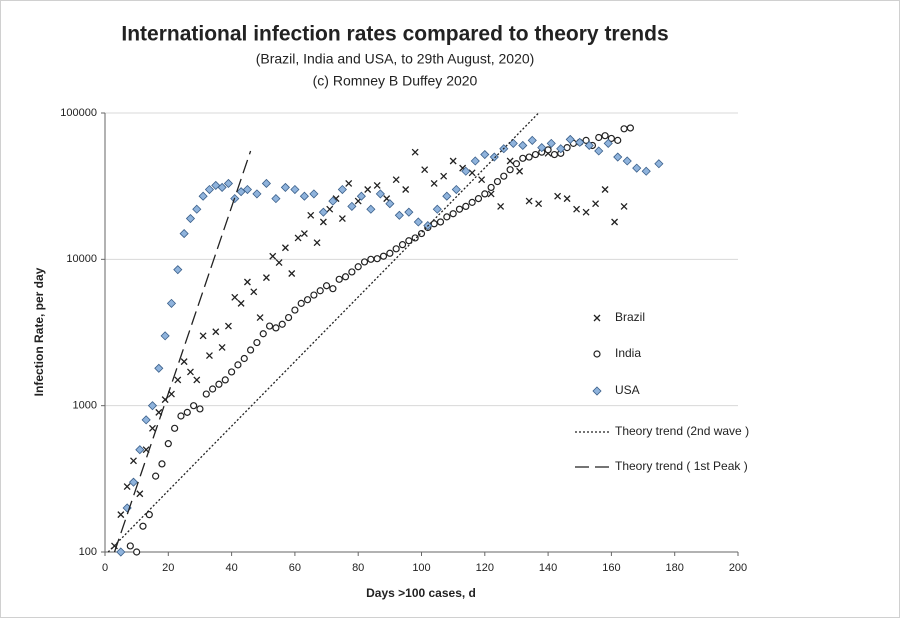 This screenshot has width=901, height=619. What do you see at coordinates (395, 81) in the screenshot?
I see `chart-credit: (c) Romney B Duffey 2020` at bounding box center [395, 81].